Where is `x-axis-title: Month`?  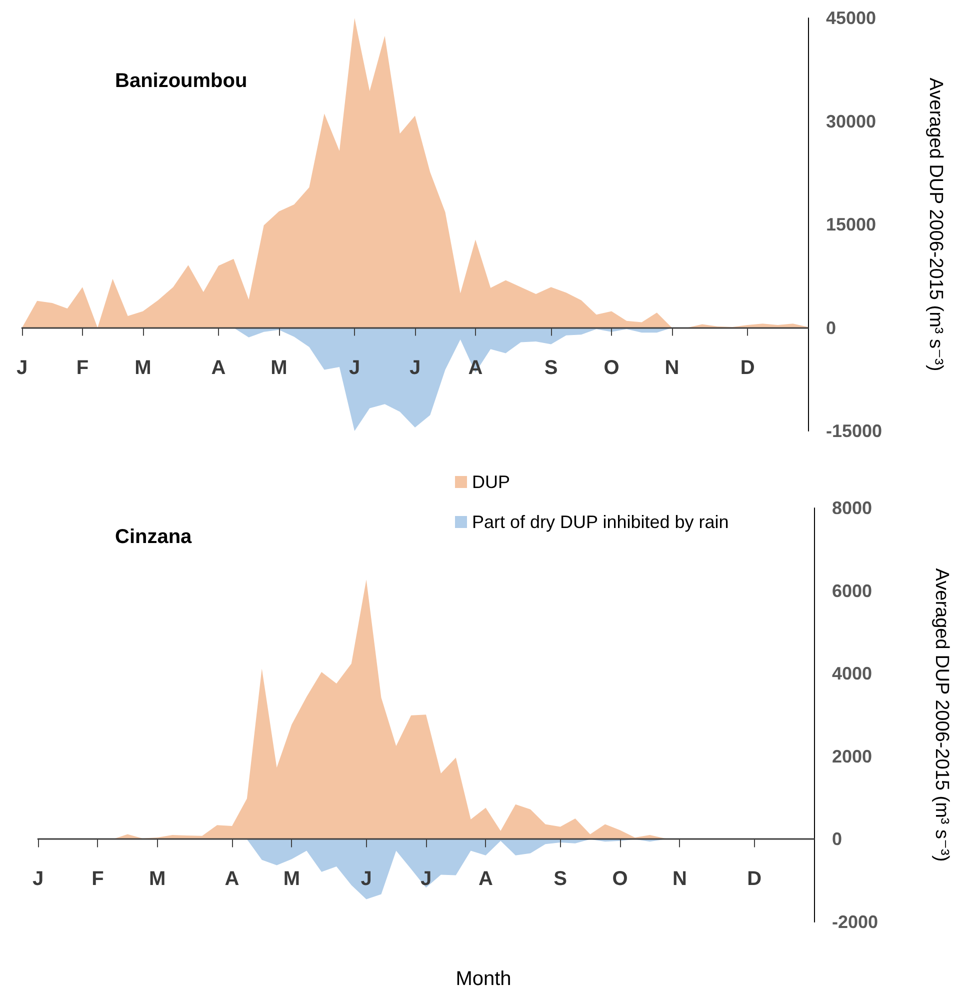
x-axis-title: Month is located at coordinates (484, 979).